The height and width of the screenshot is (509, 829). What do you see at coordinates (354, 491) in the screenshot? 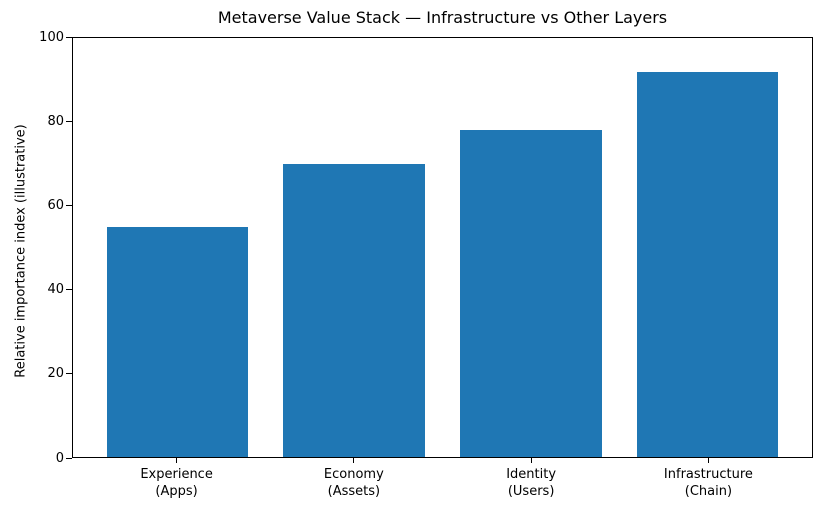
I see `x-tick-label-line: (Assets)` at bounding box center [354, 491].